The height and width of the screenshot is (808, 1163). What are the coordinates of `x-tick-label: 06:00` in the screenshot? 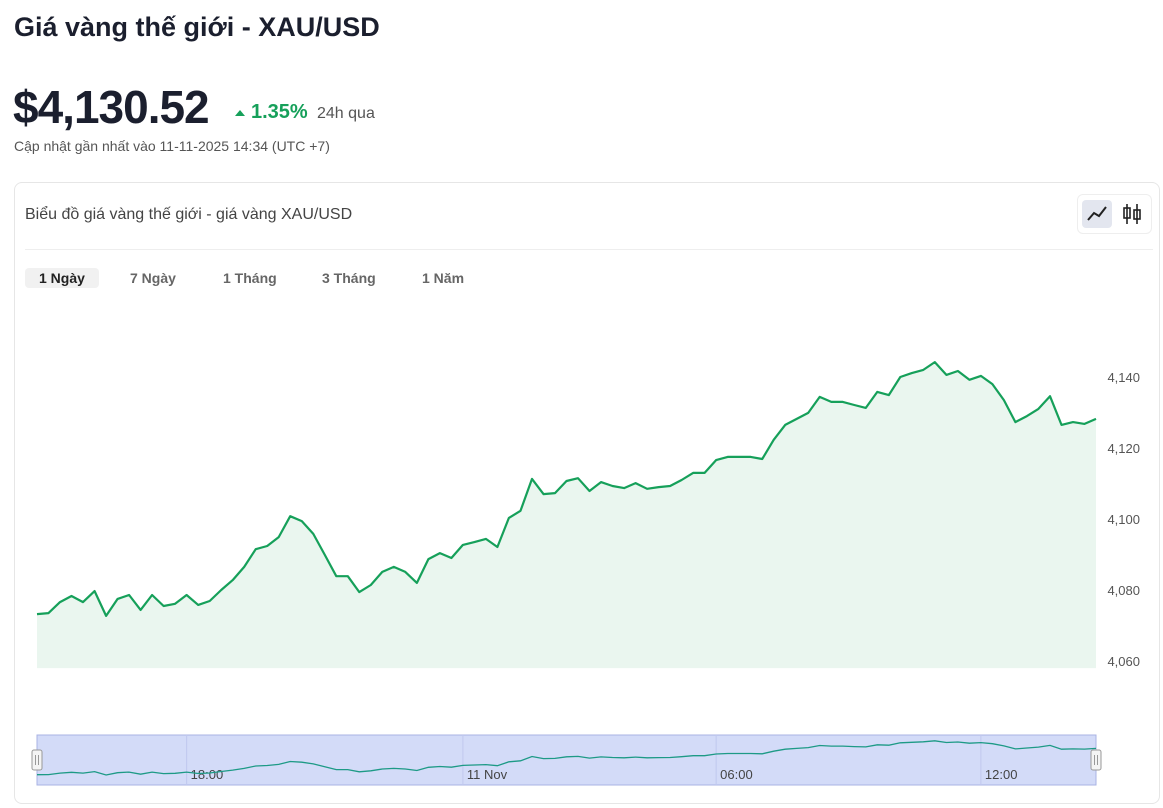 It's located at (736, 774).